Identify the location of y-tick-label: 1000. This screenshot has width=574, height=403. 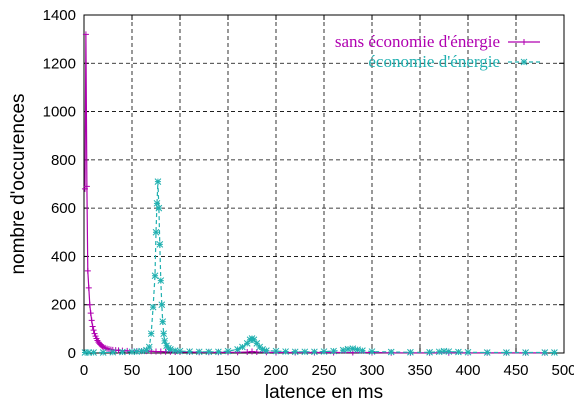
(59, 112).